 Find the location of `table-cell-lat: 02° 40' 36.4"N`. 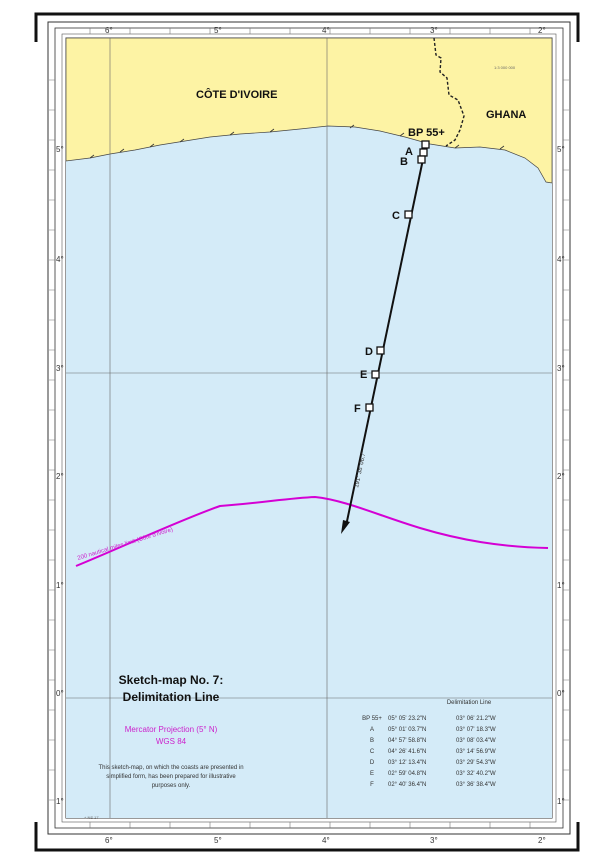

table-cell-lat: 02° 40' 36.4"N is located at coordinates (407, 785).